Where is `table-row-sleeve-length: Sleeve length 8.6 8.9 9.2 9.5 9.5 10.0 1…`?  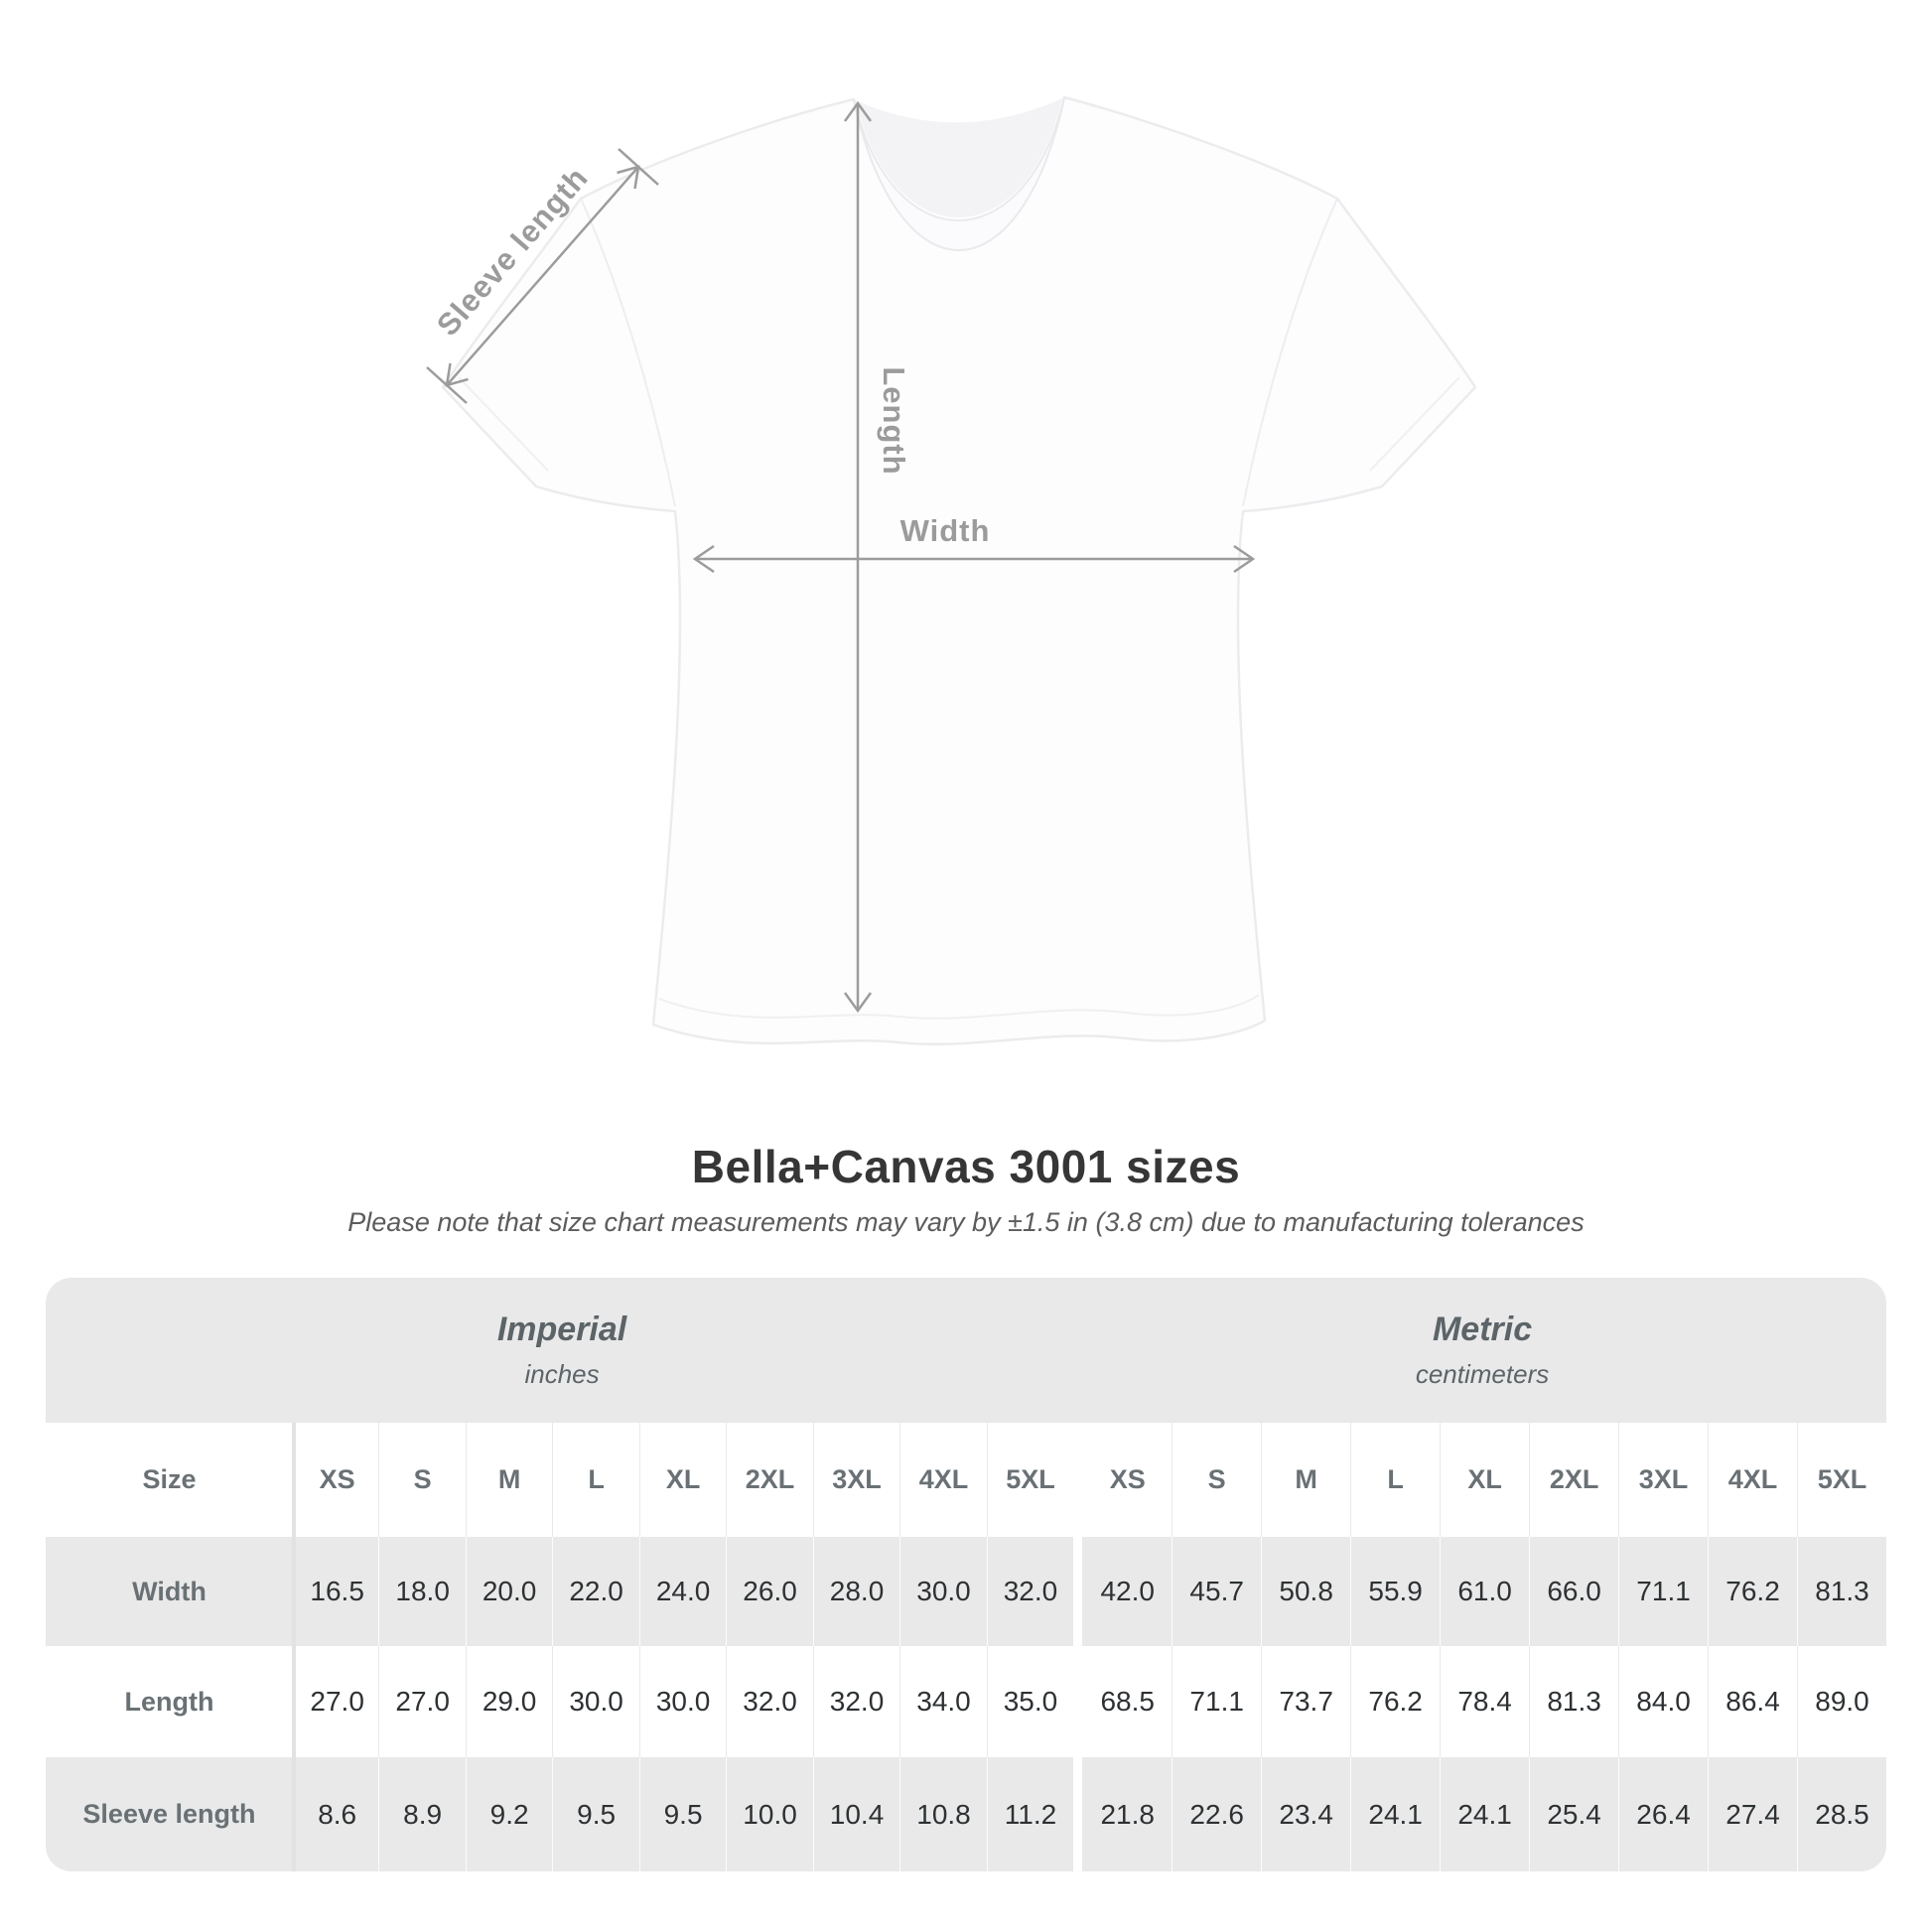
table-row-sleeve-length: Sleeve length 8.6 8.9 9.2 9.5 9.5 10.0 1… is located at coordinates (966, 1814).